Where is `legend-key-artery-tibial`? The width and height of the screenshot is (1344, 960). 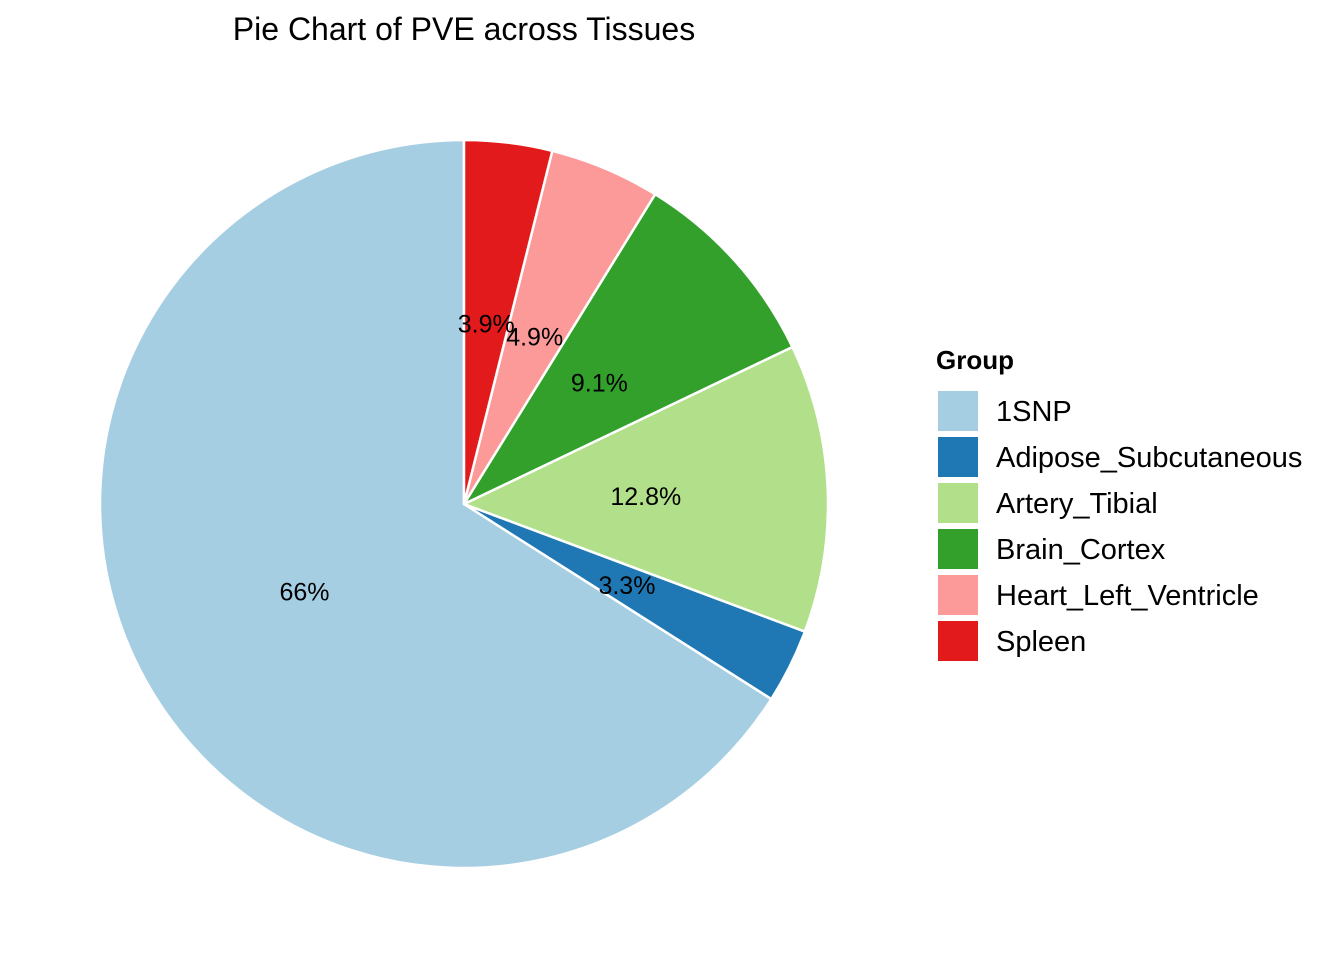
legend-key-artery-tibial is located at coordinates (958, 503).